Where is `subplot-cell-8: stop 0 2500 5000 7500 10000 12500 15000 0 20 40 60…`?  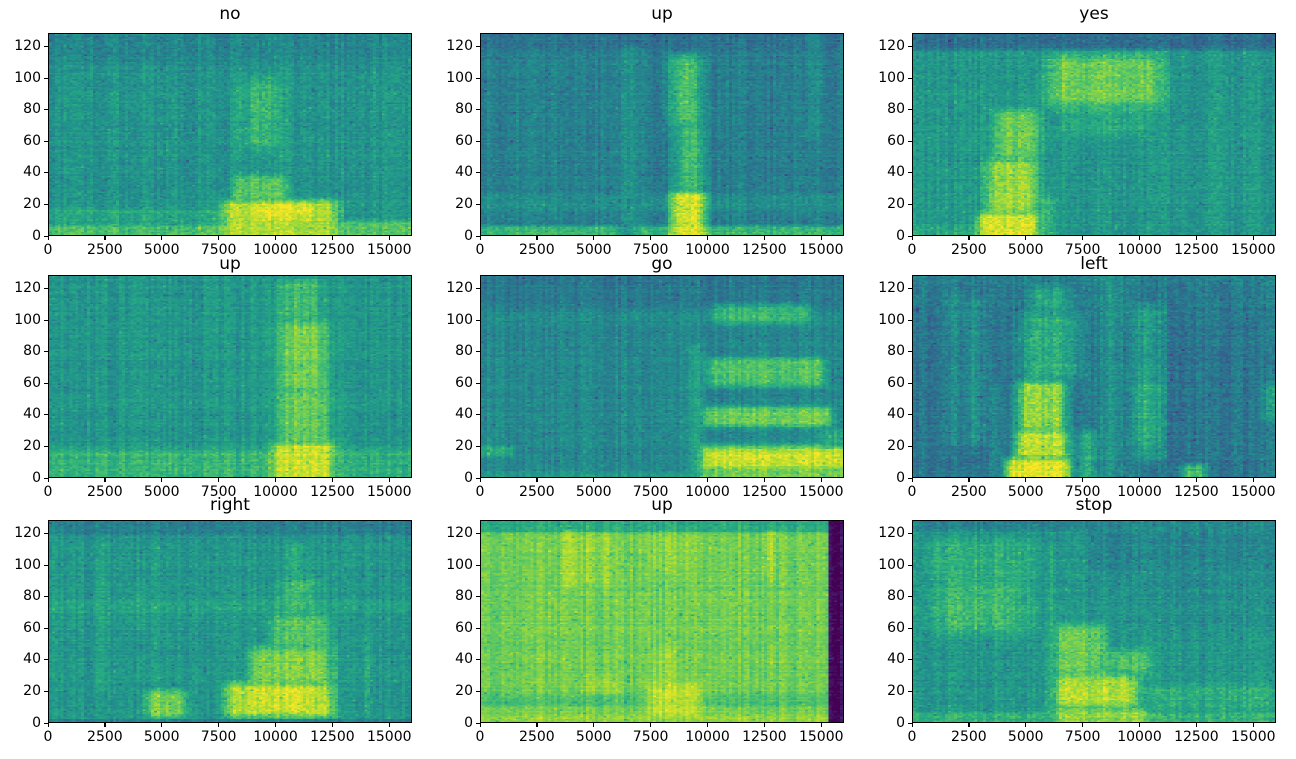 subplot-cell-8: stop 0 2500 5000 7500 10000 12500 15000 0 20 40 60… is located at coordinates (1080, 627).